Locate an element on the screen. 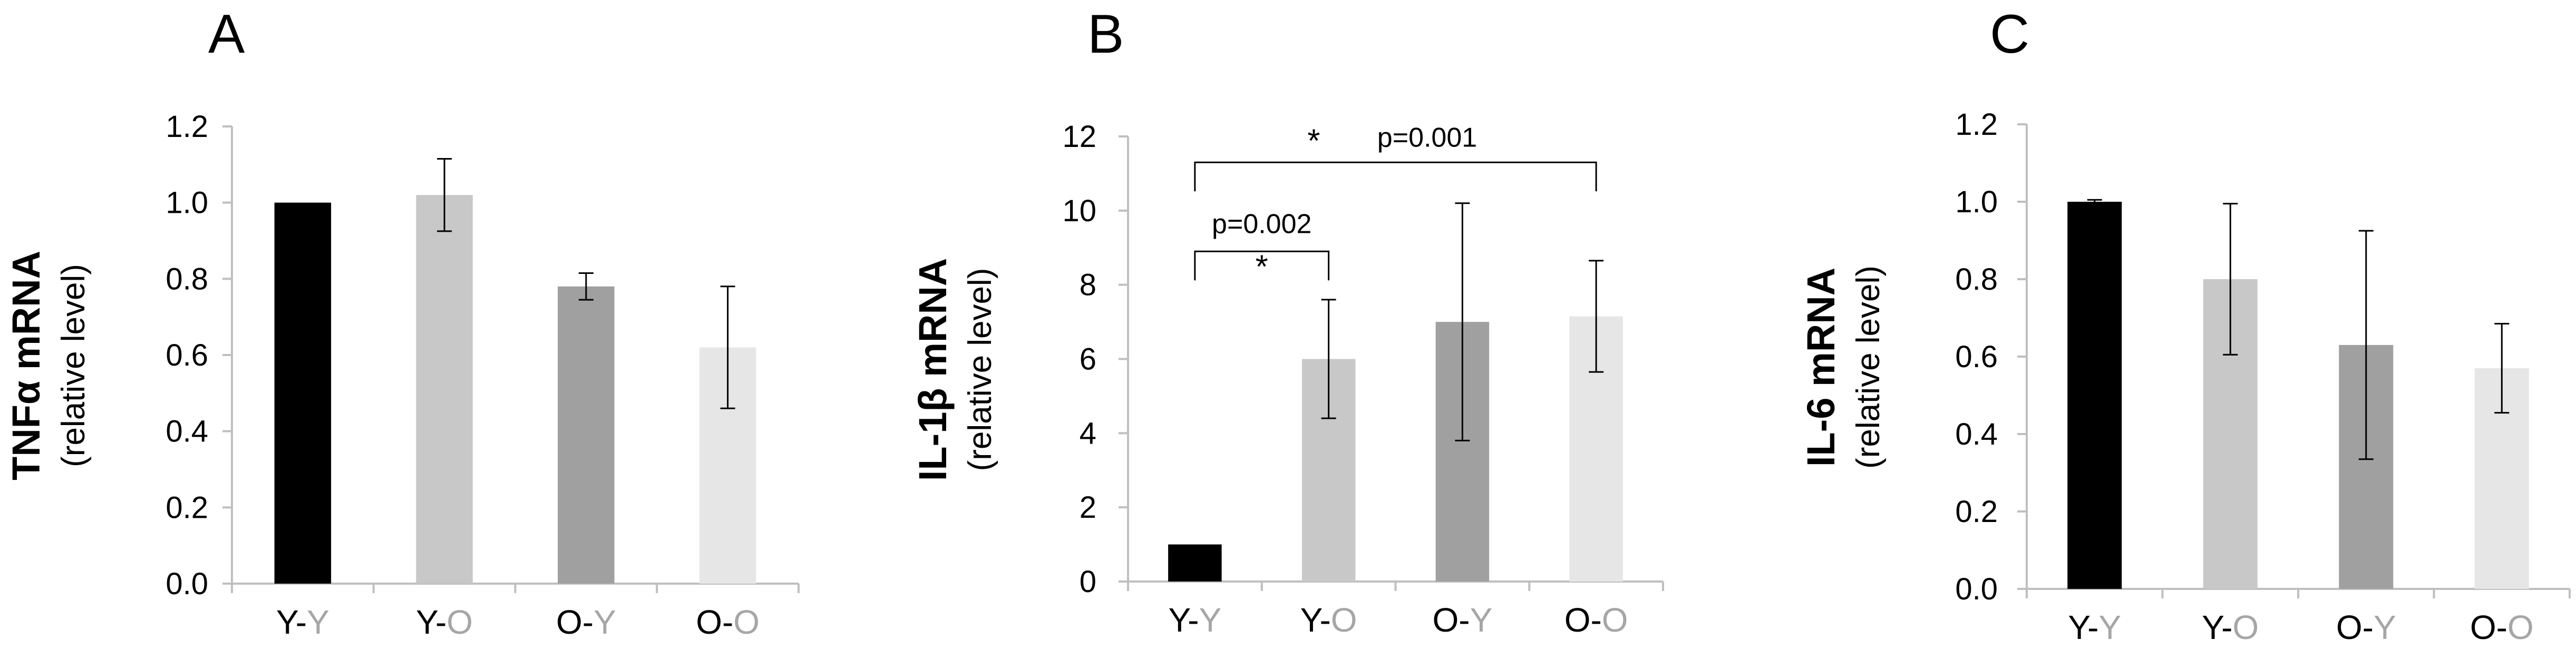 The width and height of the screenshot is (2576, 650). panel-label: B is located at coordinates (1105, 34).